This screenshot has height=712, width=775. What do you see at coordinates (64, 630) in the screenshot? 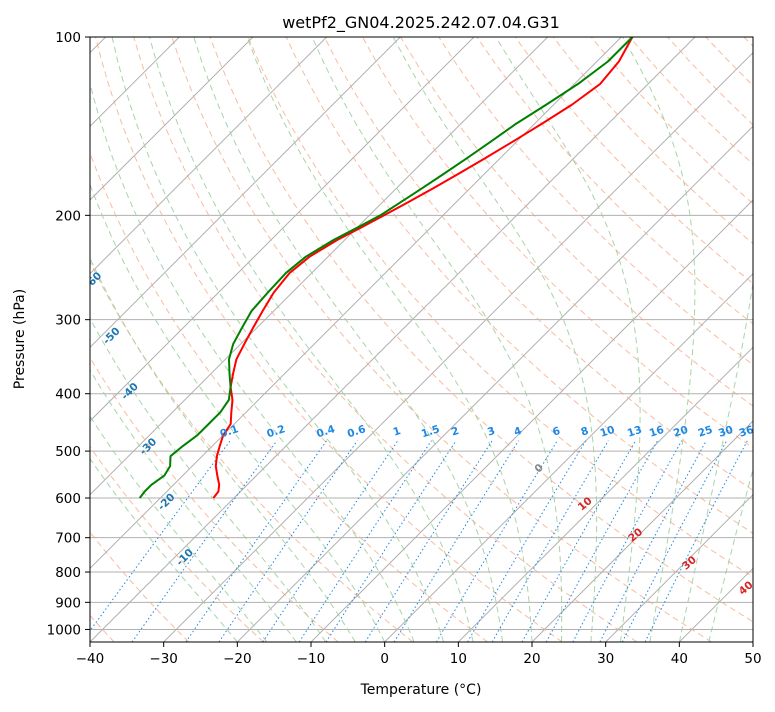
I see `y-tick-label: 1000` at bounding box center [64, 630].